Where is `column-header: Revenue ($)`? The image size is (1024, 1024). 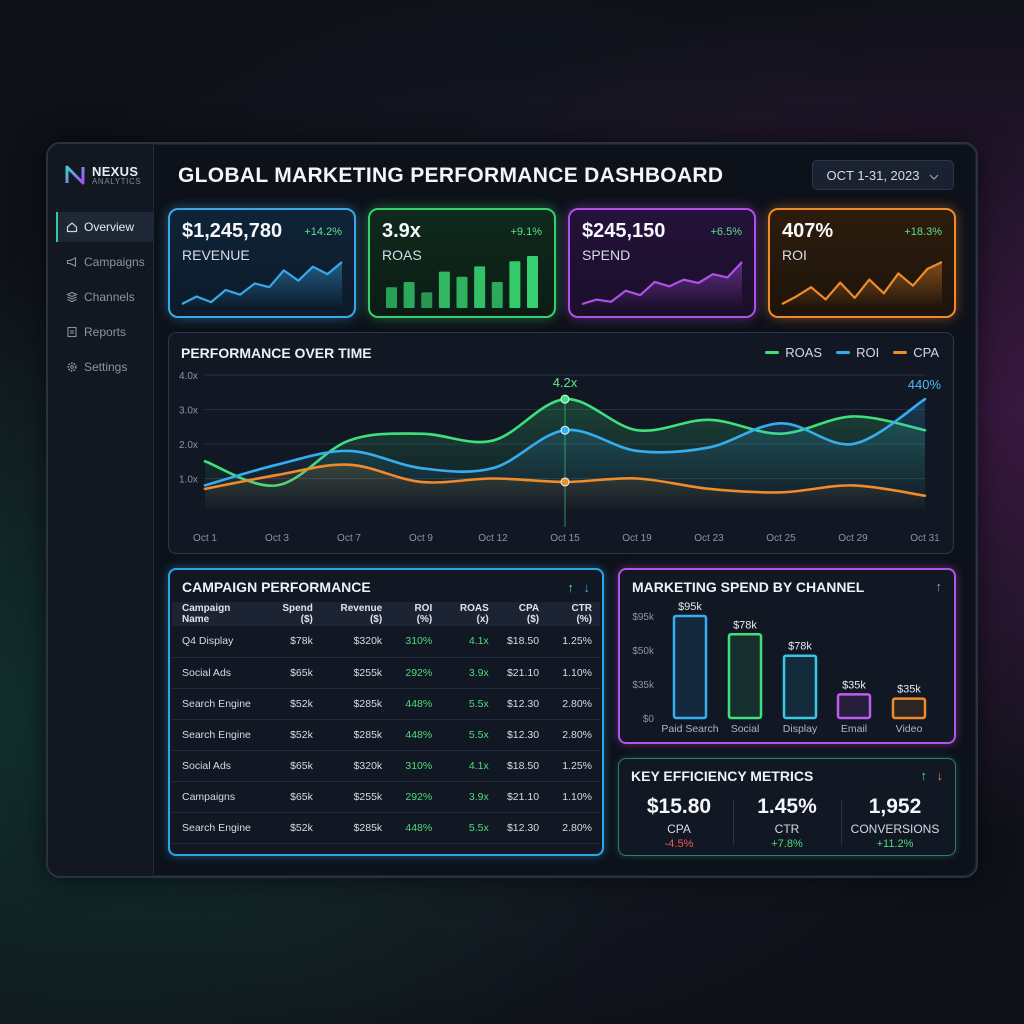
column-header: Revenue ($) is located at coordinates (355, 614).